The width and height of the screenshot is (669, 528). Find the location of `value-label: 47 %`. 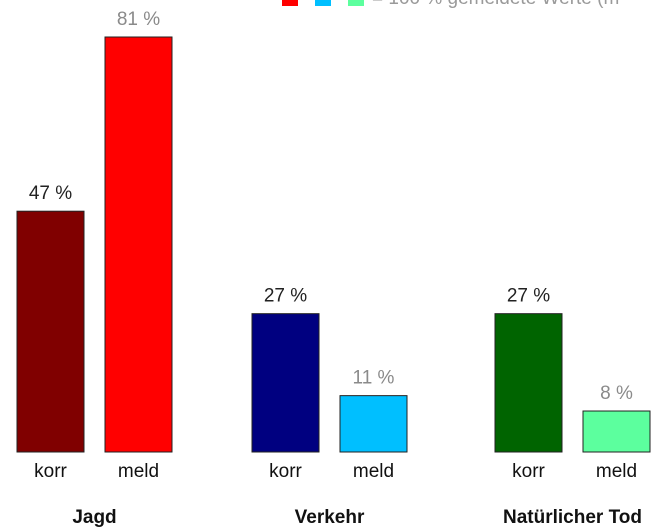

value-label: 47 % is located at coordinates (50, 193).